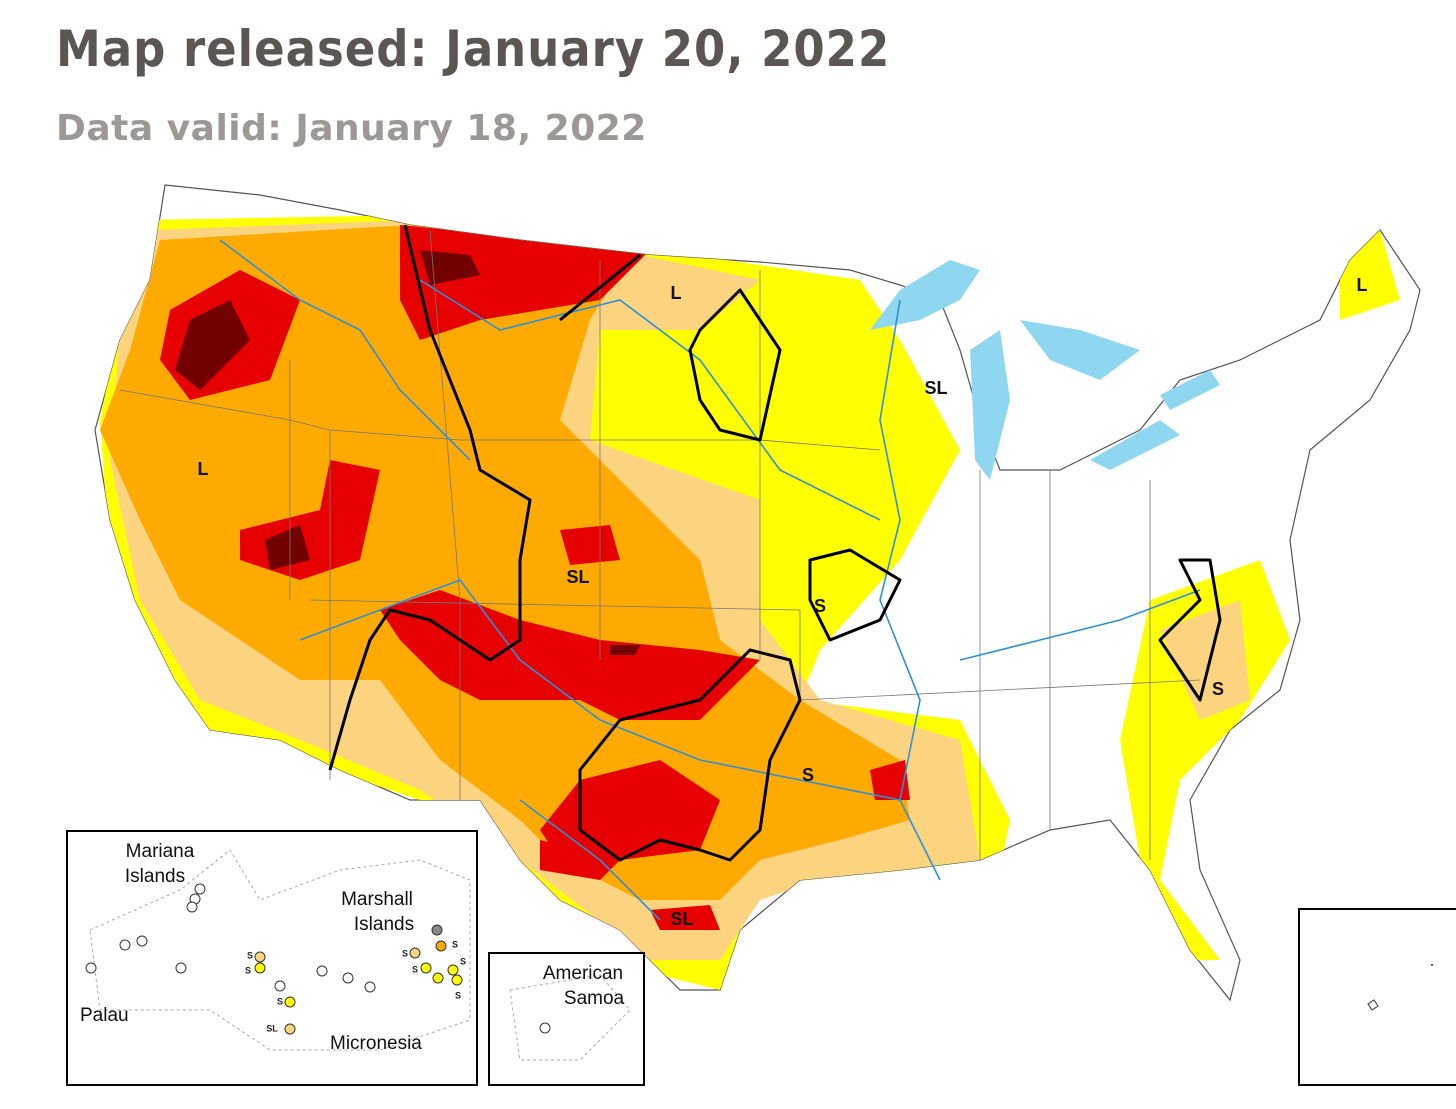  I want to click on samoa-inset-shape, so click(566, 1019).